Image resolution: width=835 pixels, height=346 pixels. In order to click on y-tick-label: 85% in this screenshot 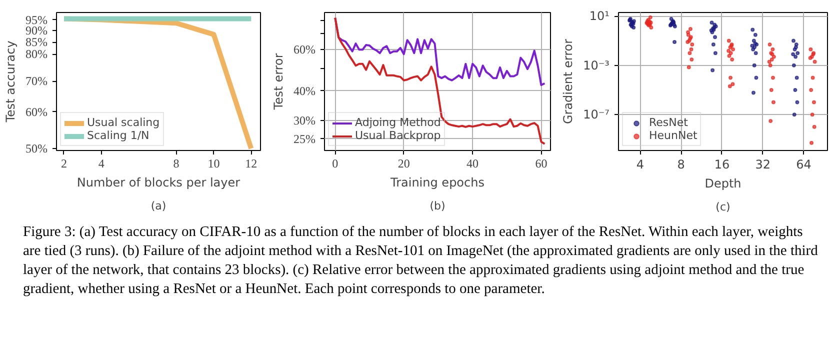, I will do `click(37, 42)`.